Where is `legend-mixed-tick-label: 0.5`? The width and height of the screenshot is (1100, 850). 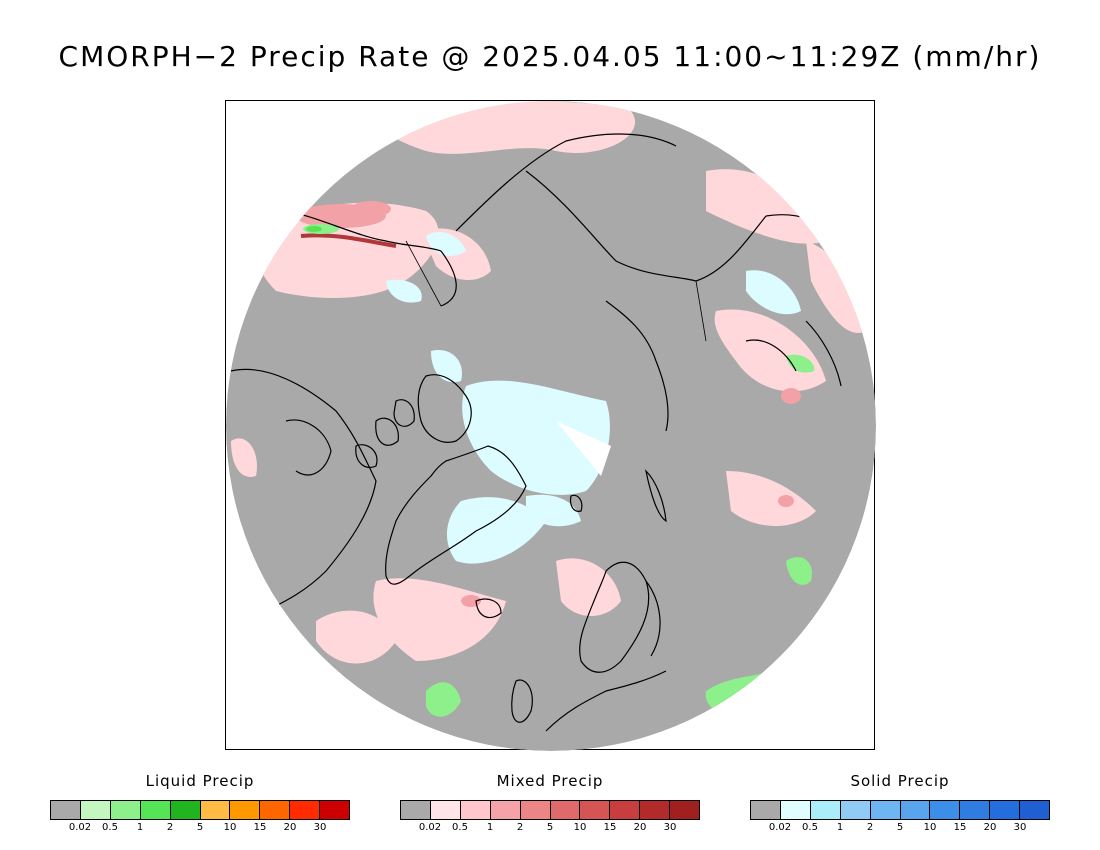
legend-mixed-tick-label: 0.5 is located at coordinates (460, 827).